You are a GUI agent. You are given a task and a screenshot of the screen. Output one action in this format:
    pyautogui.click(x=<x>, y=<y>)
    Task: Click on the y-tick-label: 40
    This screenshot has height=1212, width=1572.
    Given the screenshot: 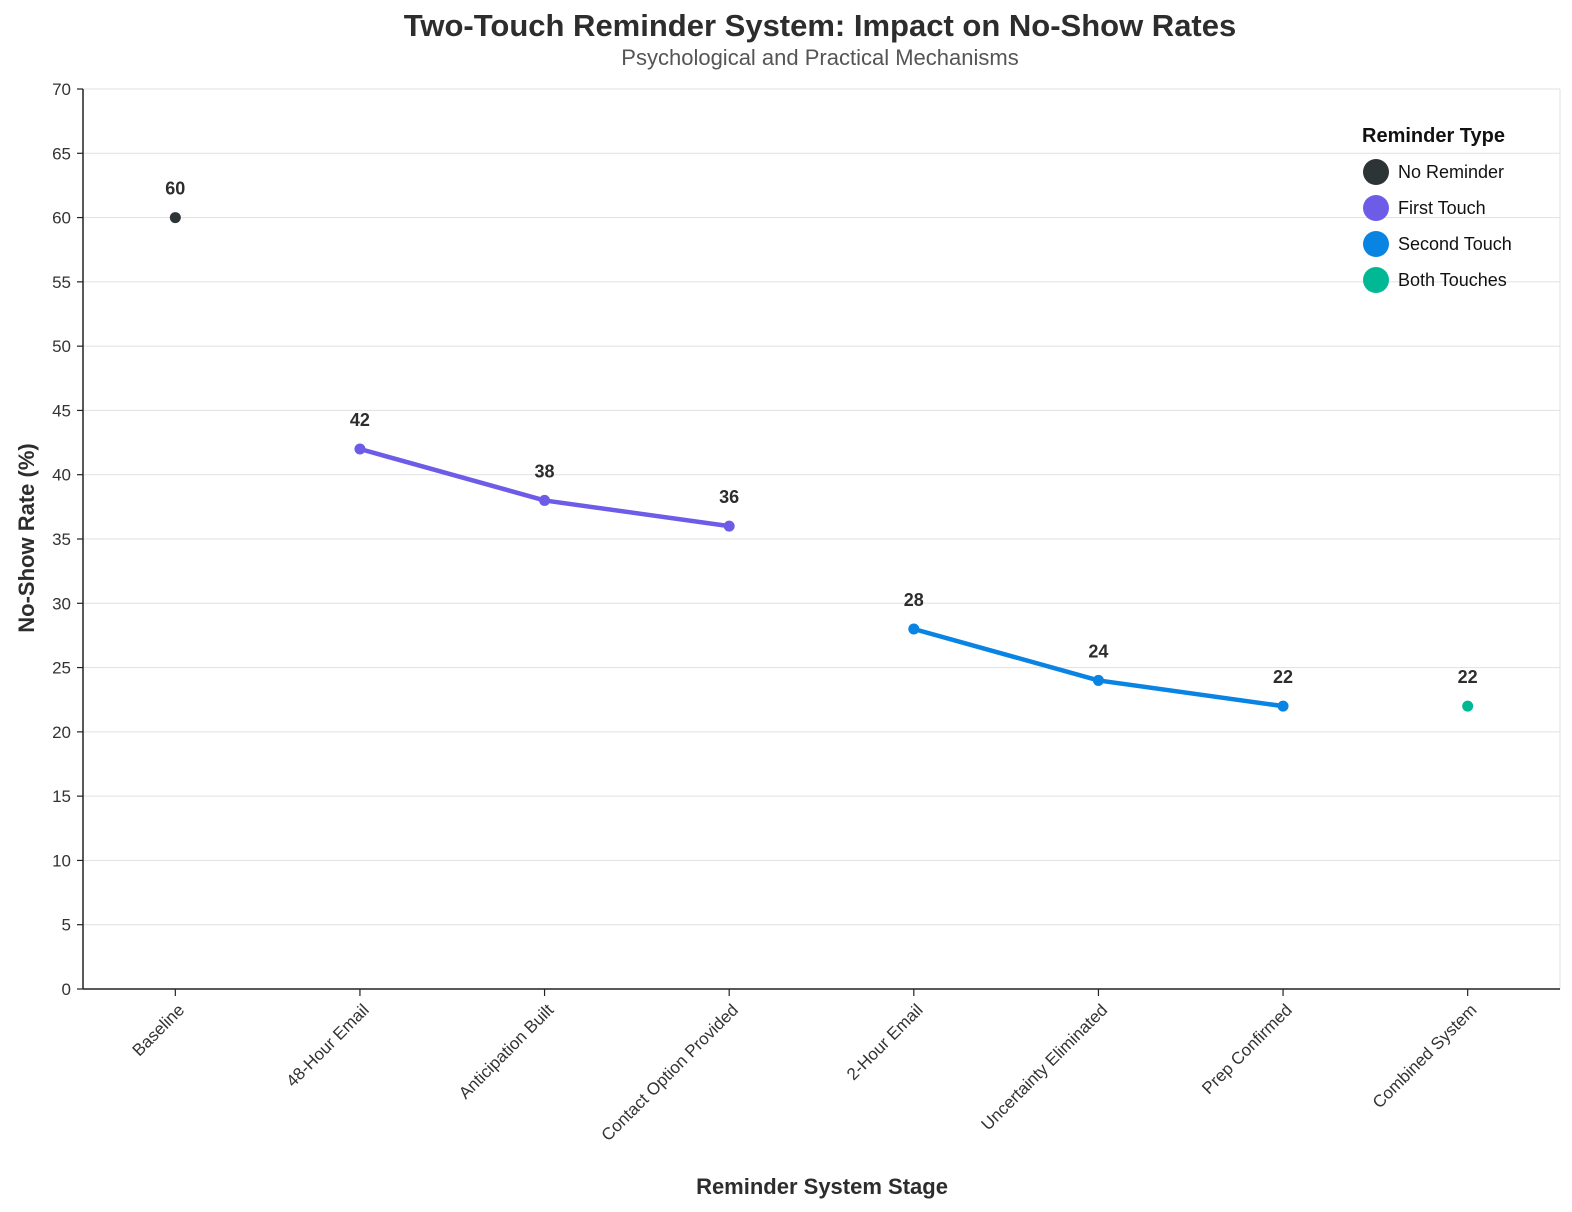 What is the action you would take?
    pyautogui.click(x=61, y=475)
    